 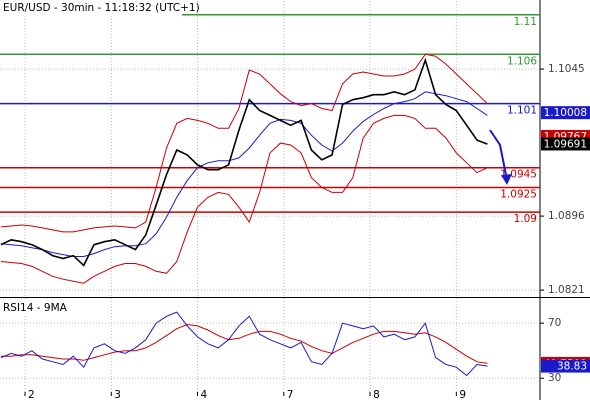 I want to click on chart-title: EUR/USD - 30min - 11:18:32 (UTC+1), so click(x=101, y=8).